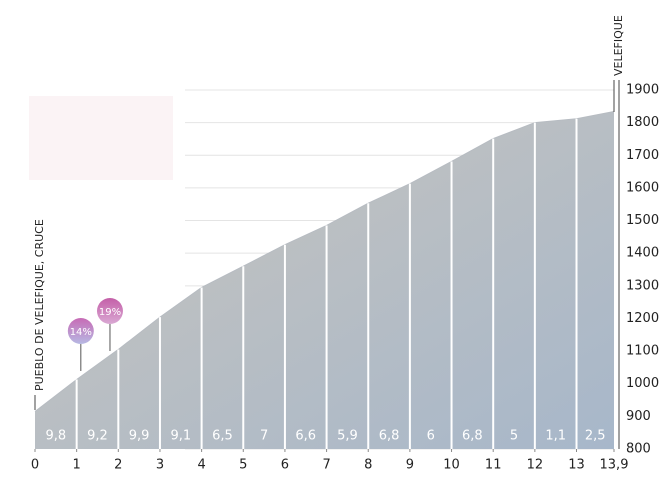  What do you see at coordinates (243, 465) in the screenshot?
I see `x-tick-label: 5` at bounding box center [243, 465].